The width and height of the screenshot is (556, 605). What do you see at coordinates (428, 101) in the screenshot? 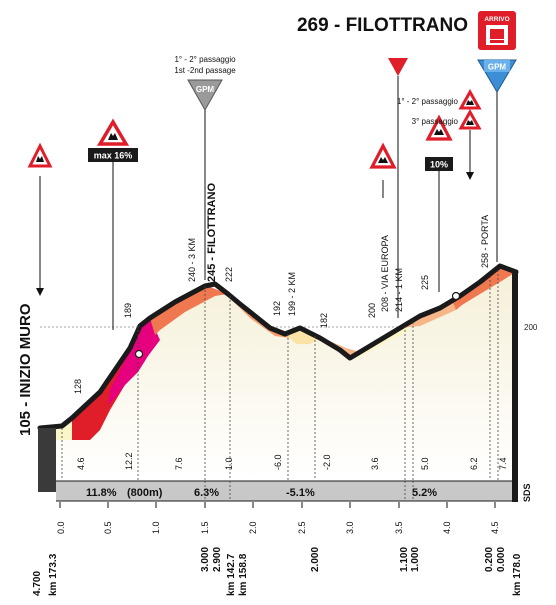
I see `passaggio-12-label: 1° - 2° passaggio` at bounding box center [428, 101].